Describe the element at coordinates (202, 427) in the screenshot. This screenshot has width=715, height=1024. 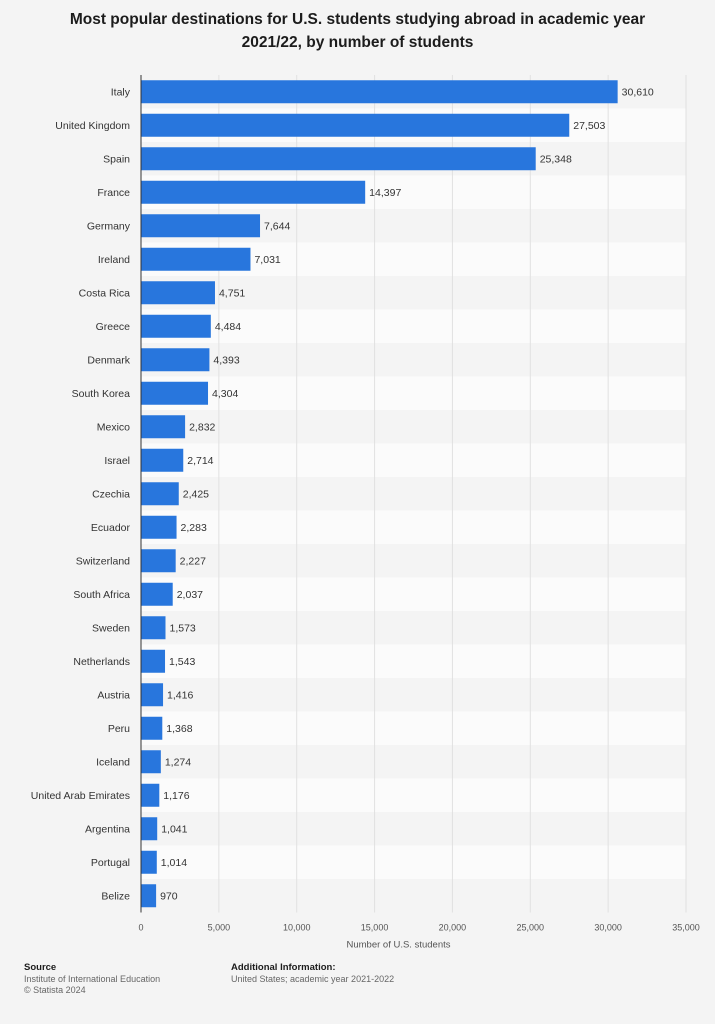
I see `value-label: 2,832` at that location.